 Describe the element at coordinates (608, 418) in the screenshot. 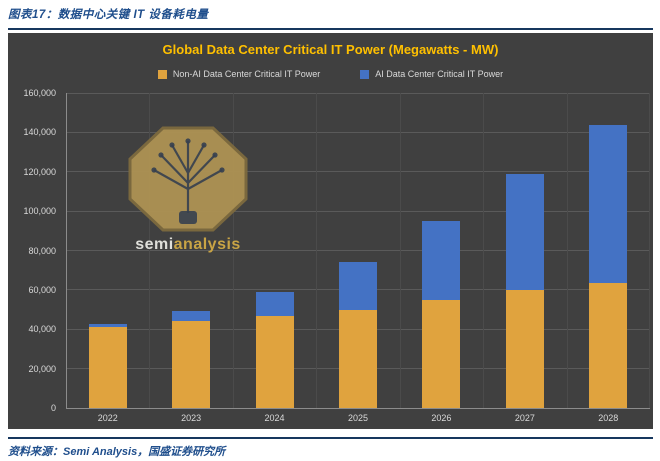

I see `x-tick-label: 2028` at that location.